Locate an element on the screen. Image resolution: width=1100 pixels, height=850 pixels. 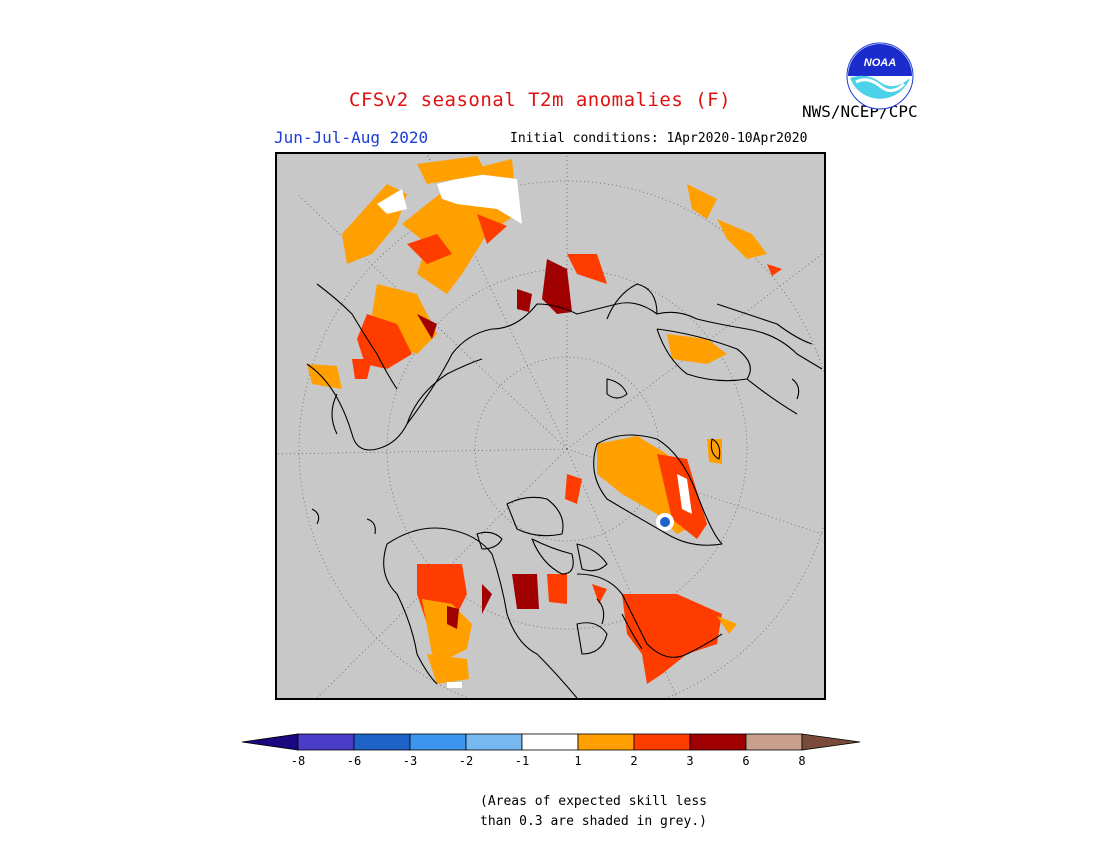
colorbar-tick-label: 2 is located at coordinates (633, 761).